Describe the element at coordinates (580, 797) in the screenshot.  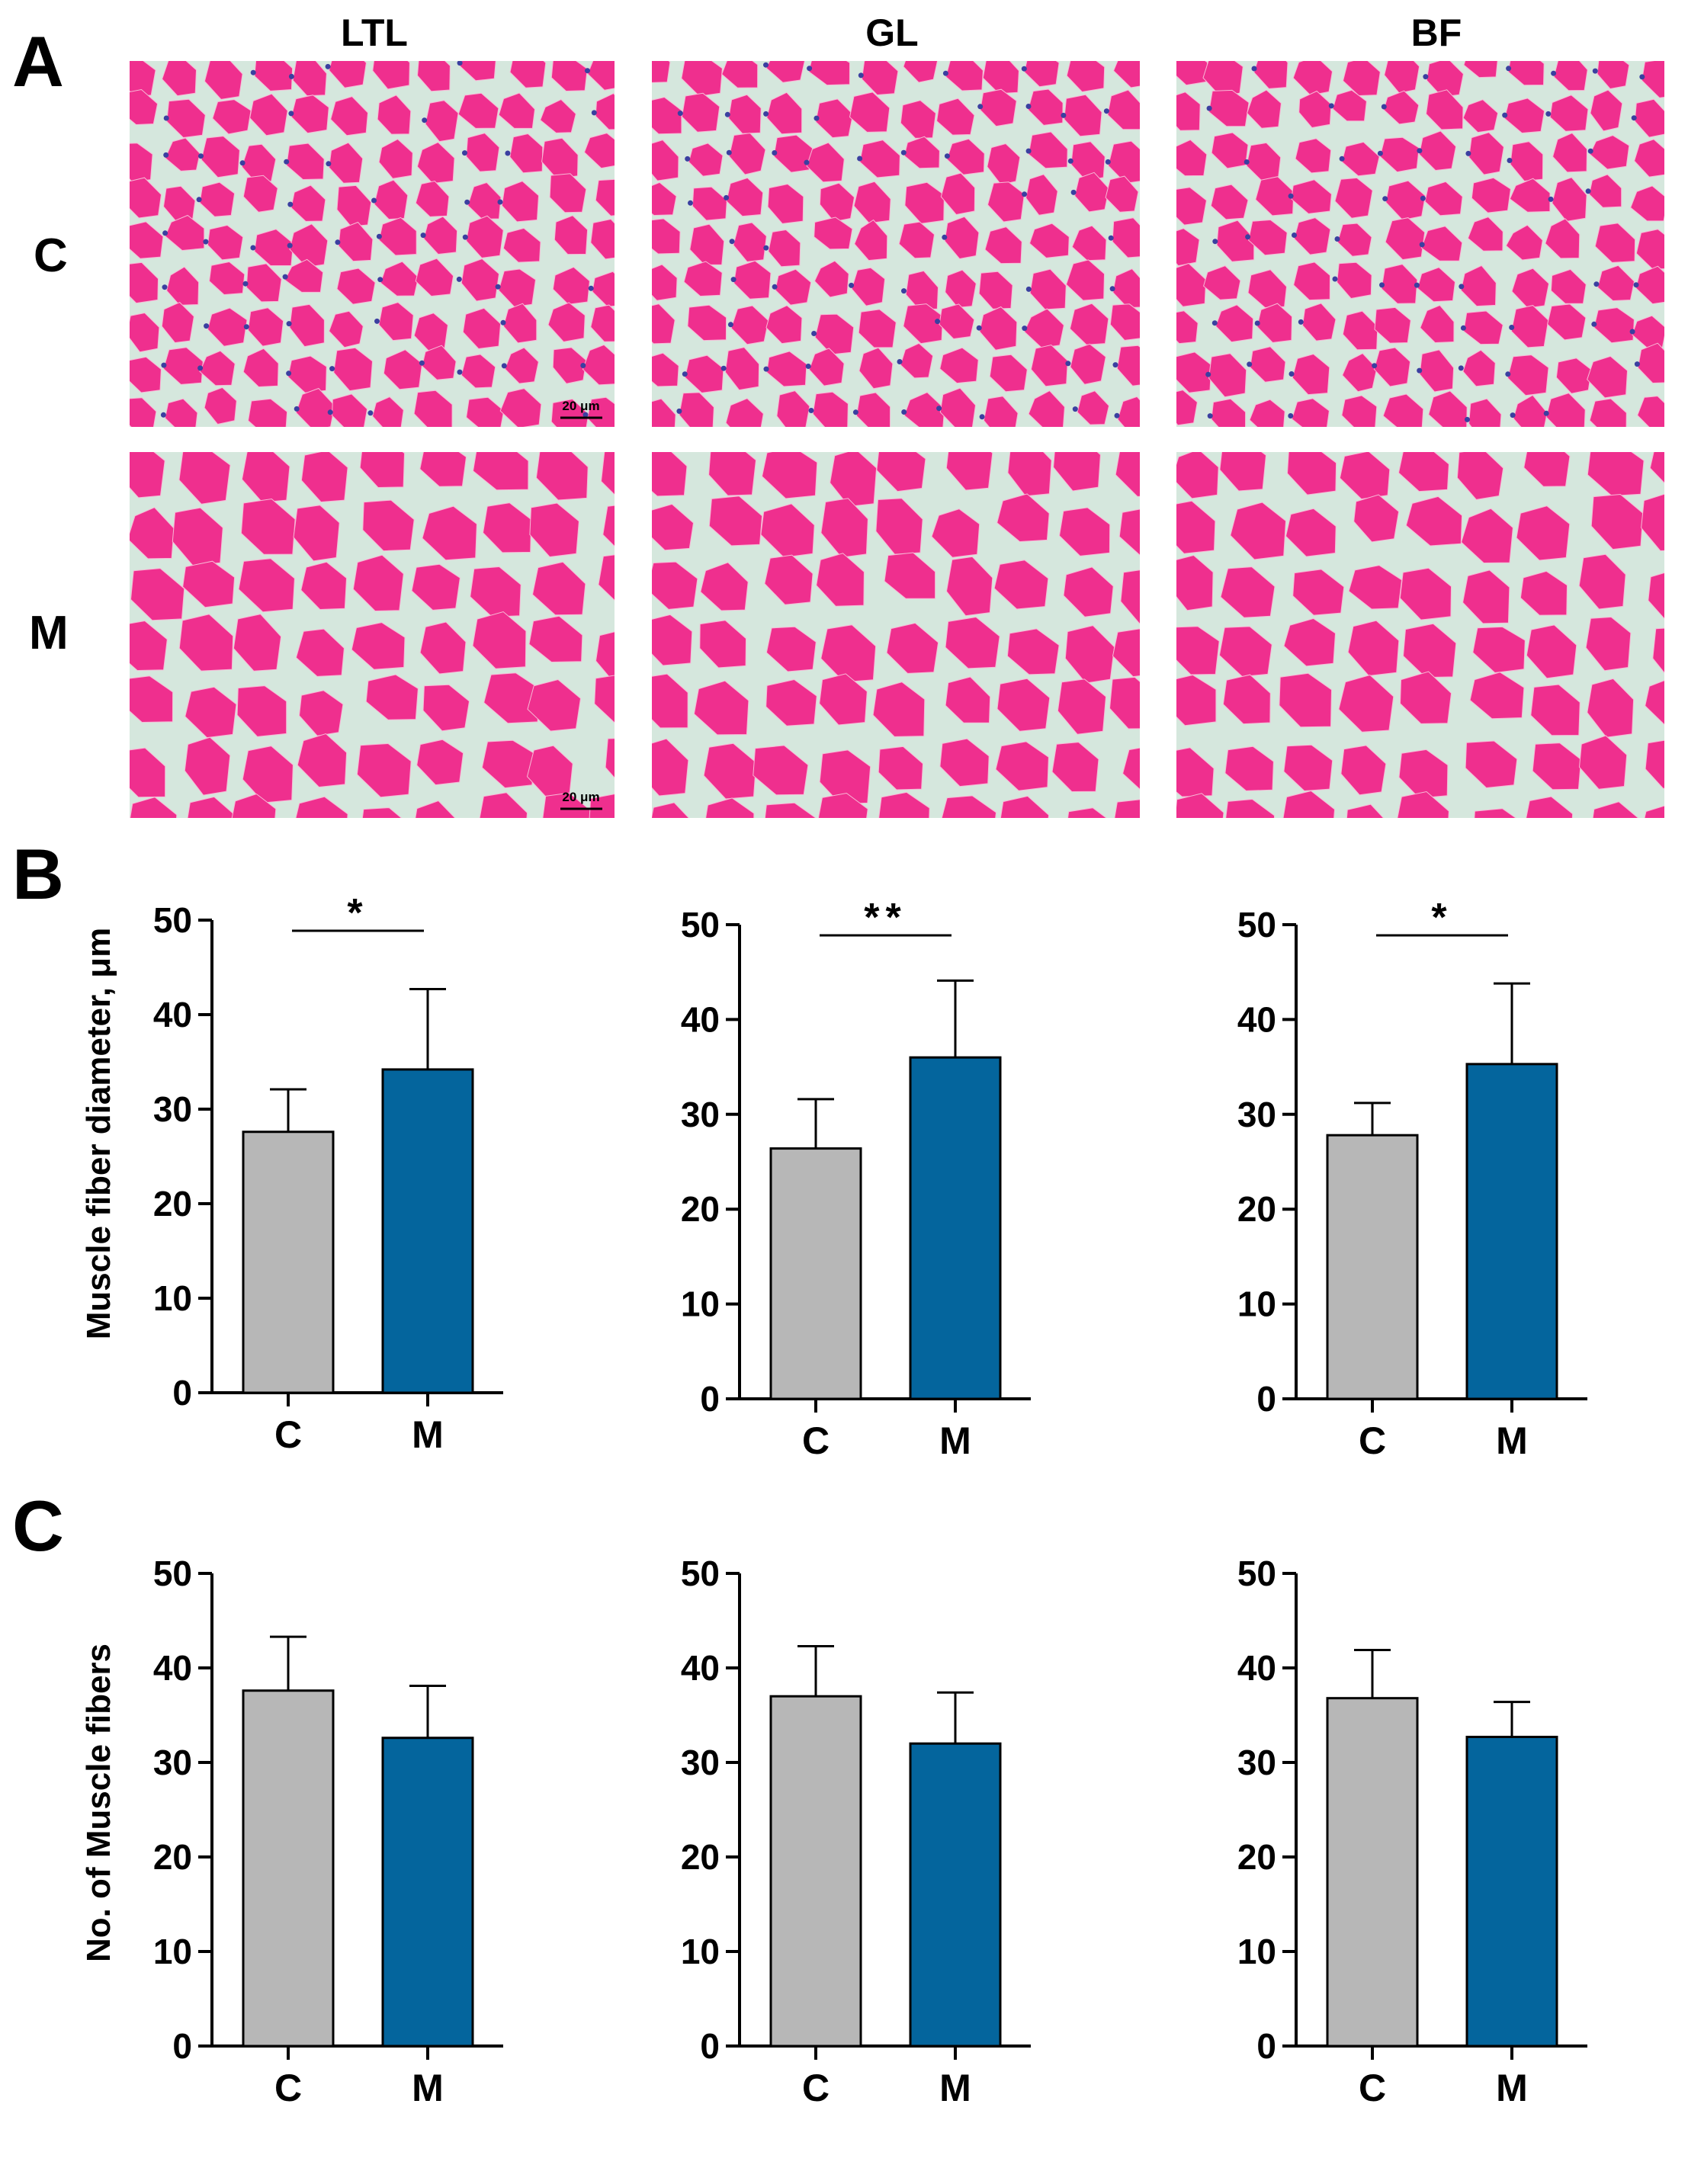
I see `scale-bar-label: 20 μm` at that location.